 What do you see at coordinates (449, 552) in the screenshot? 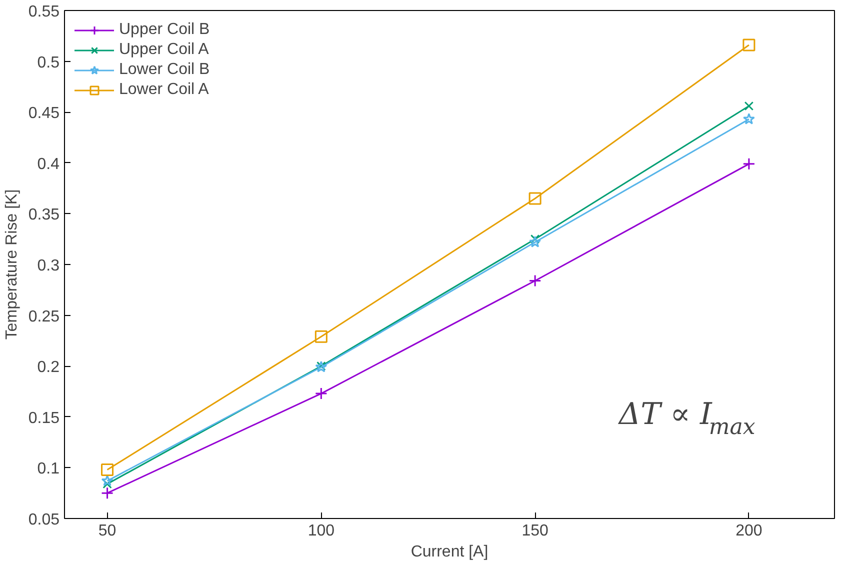
I see `x-axis-title: Current [A]` at bounding box center [449, 552].